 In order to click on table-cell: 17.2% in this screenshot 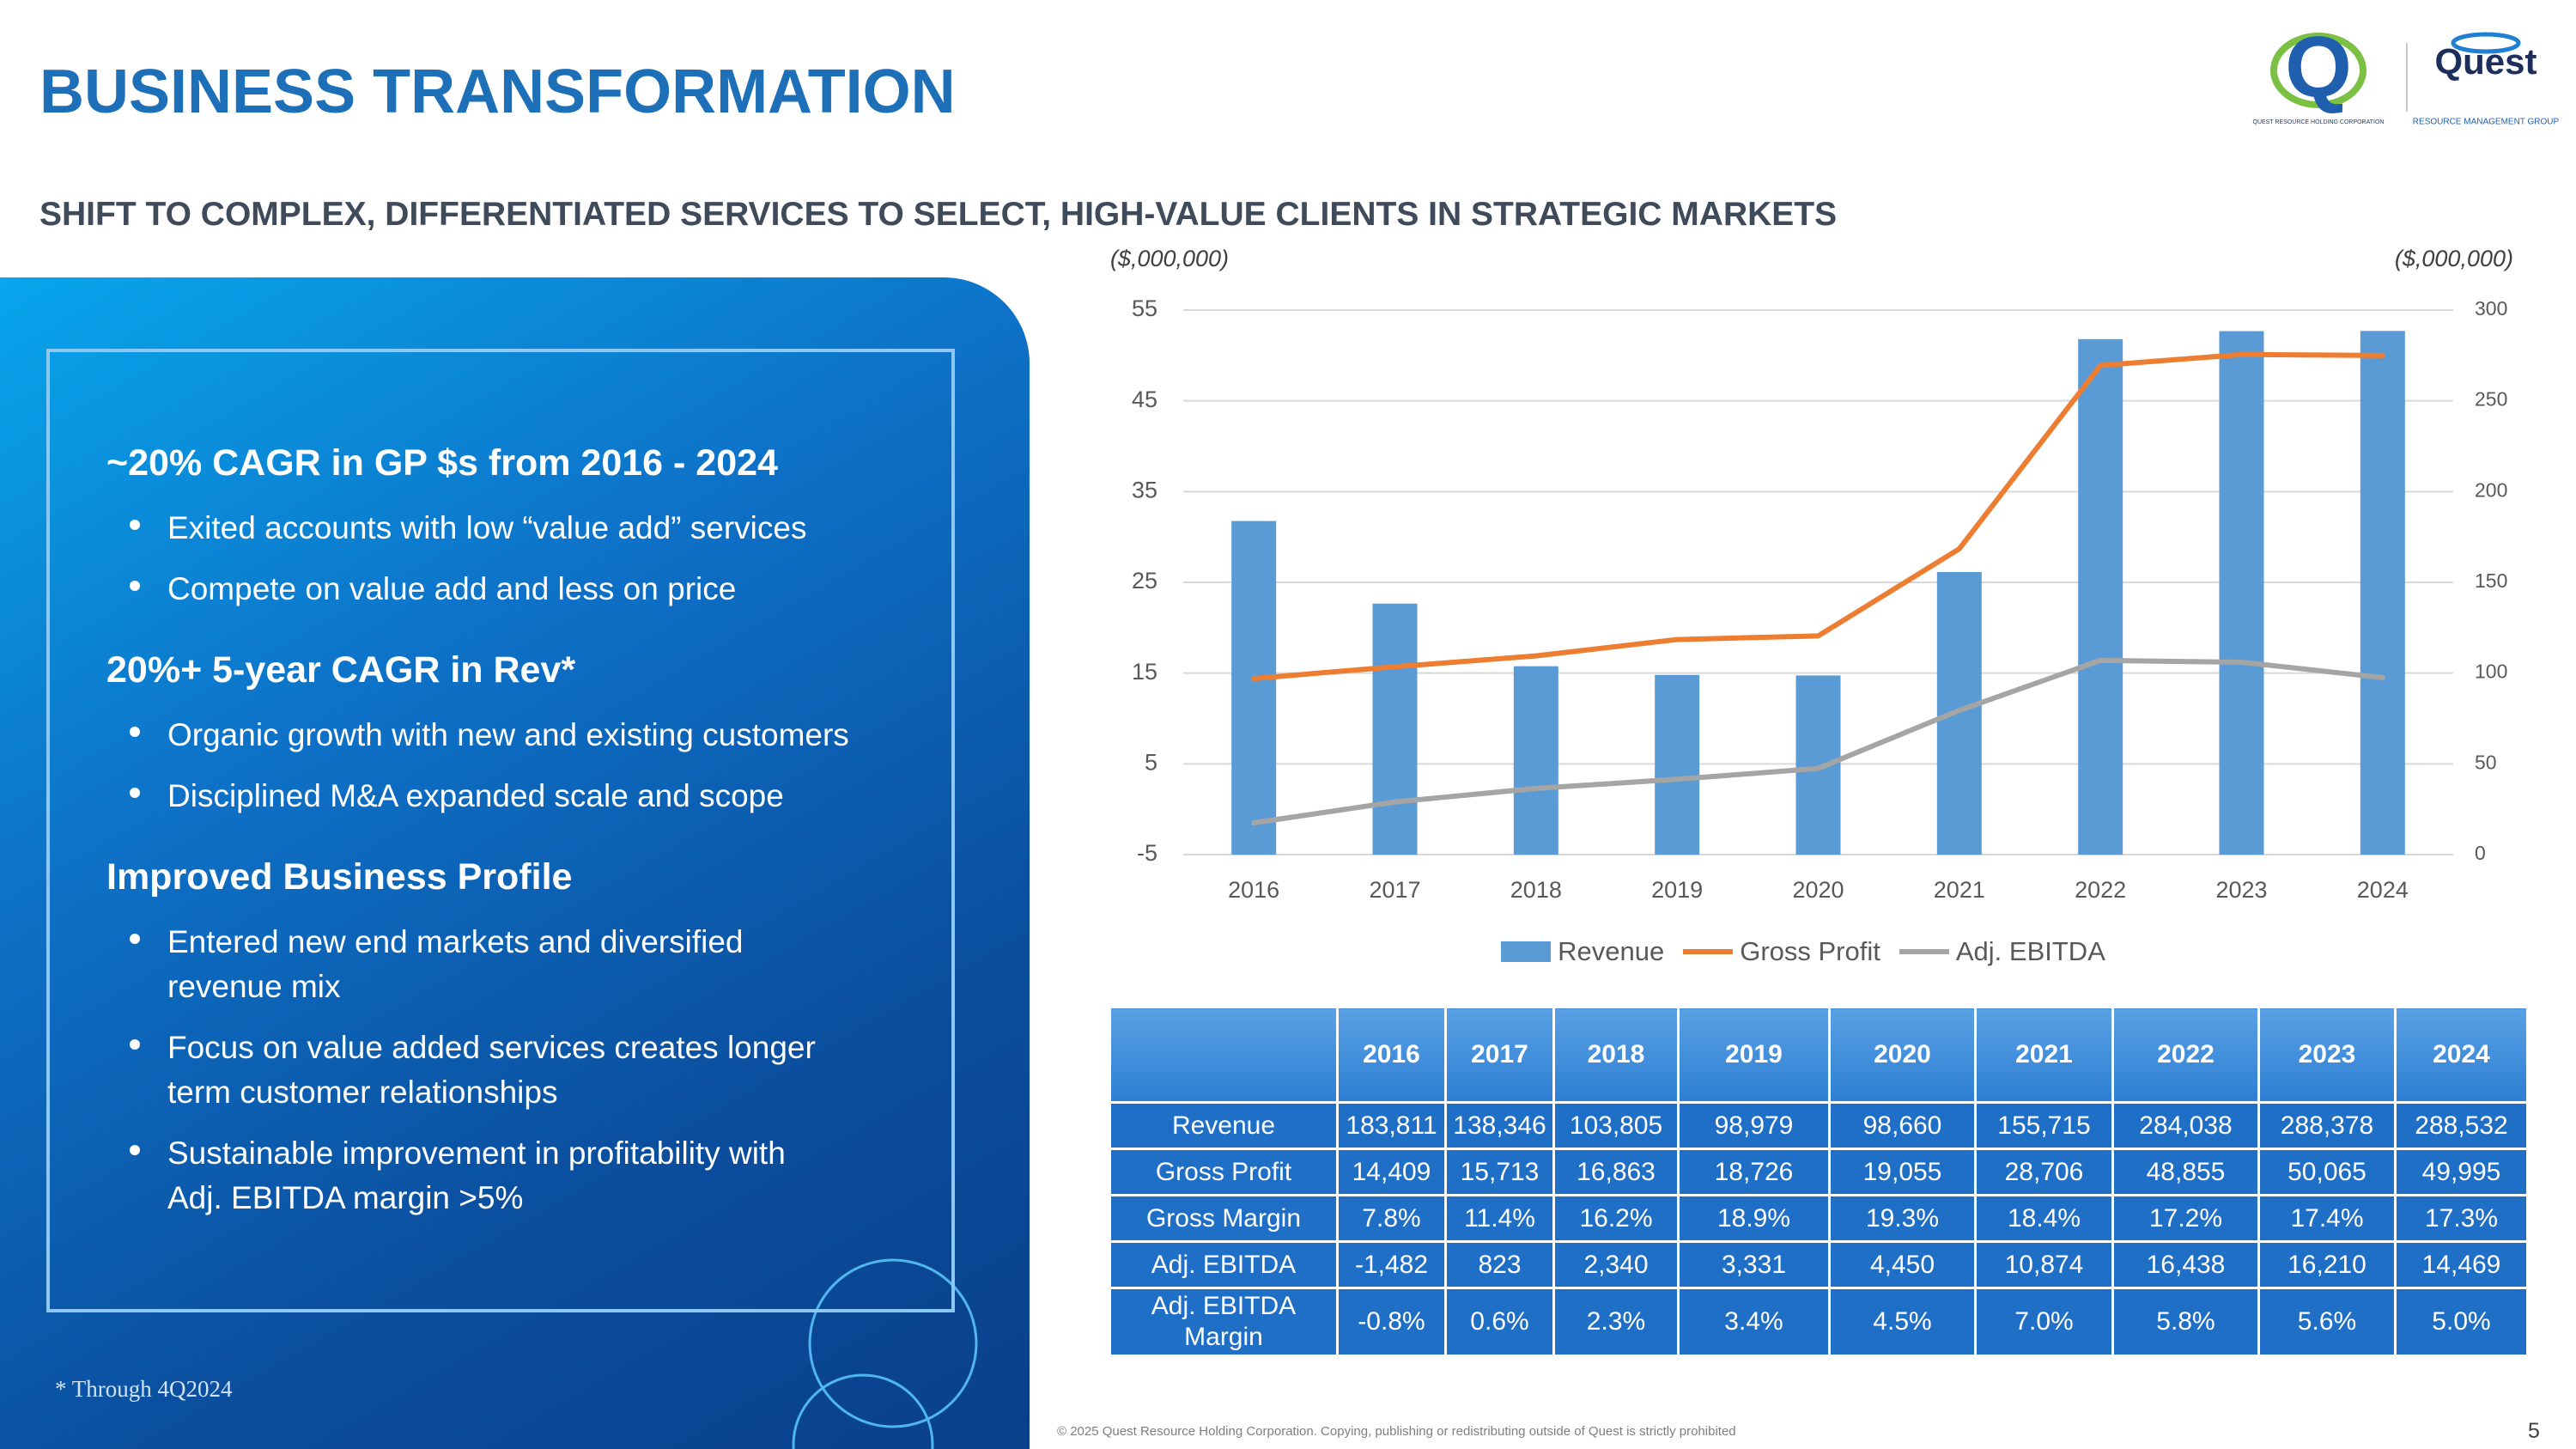, I will do `click(2185, 1218)`.